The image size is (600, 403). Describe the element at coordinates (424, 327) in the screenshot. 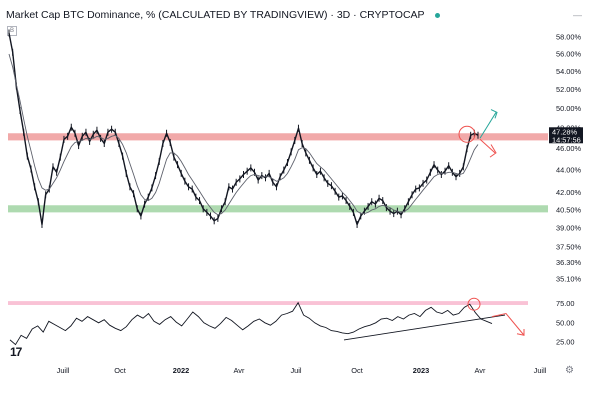

I see `oscillator-trendline` at that location.